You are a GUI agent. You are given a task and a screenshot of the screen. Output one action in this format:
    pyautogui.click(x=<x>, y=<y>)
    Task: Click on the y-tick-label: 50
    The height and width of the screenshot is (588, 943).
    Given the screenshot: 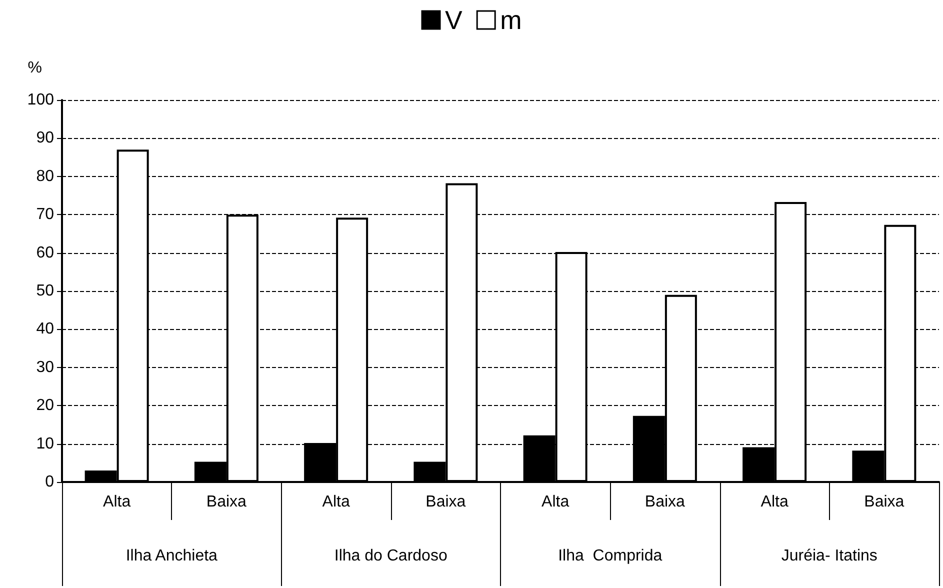 What is the action you would take?
    pyautogui.click(x=45, y=291)
    